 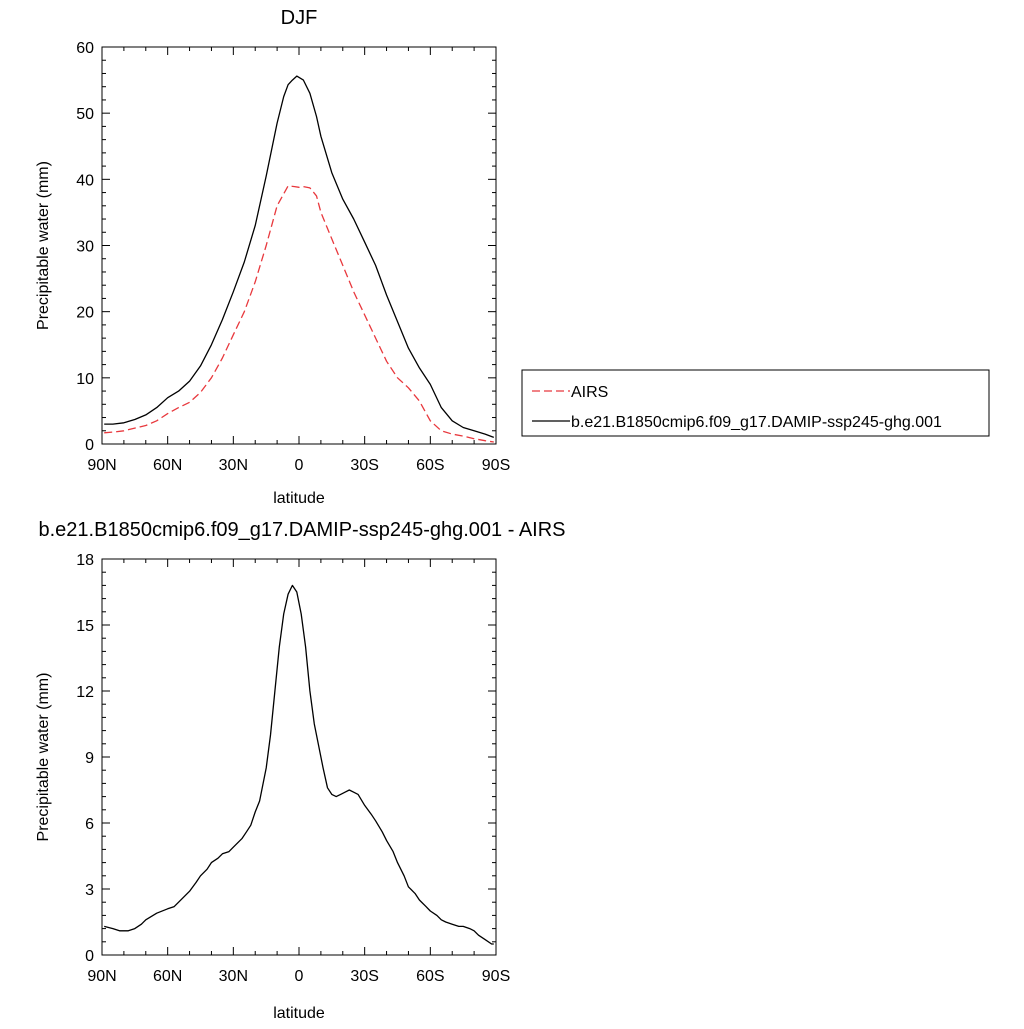 I want to click on y-tick-label: 9, so click(x=89, y=758).